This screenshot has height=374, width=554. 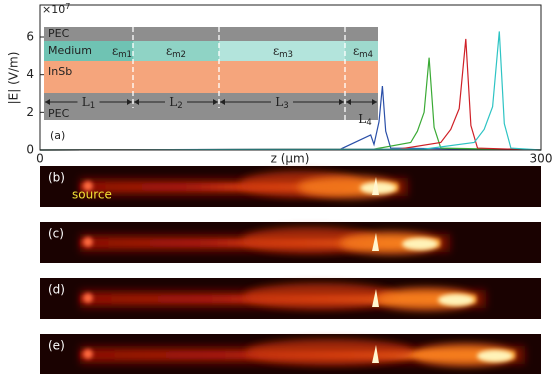 What do you see at coordinates (369, 123) in the screenshot?
I see `length-label-sub: 4` at bounding box center [369, 123].